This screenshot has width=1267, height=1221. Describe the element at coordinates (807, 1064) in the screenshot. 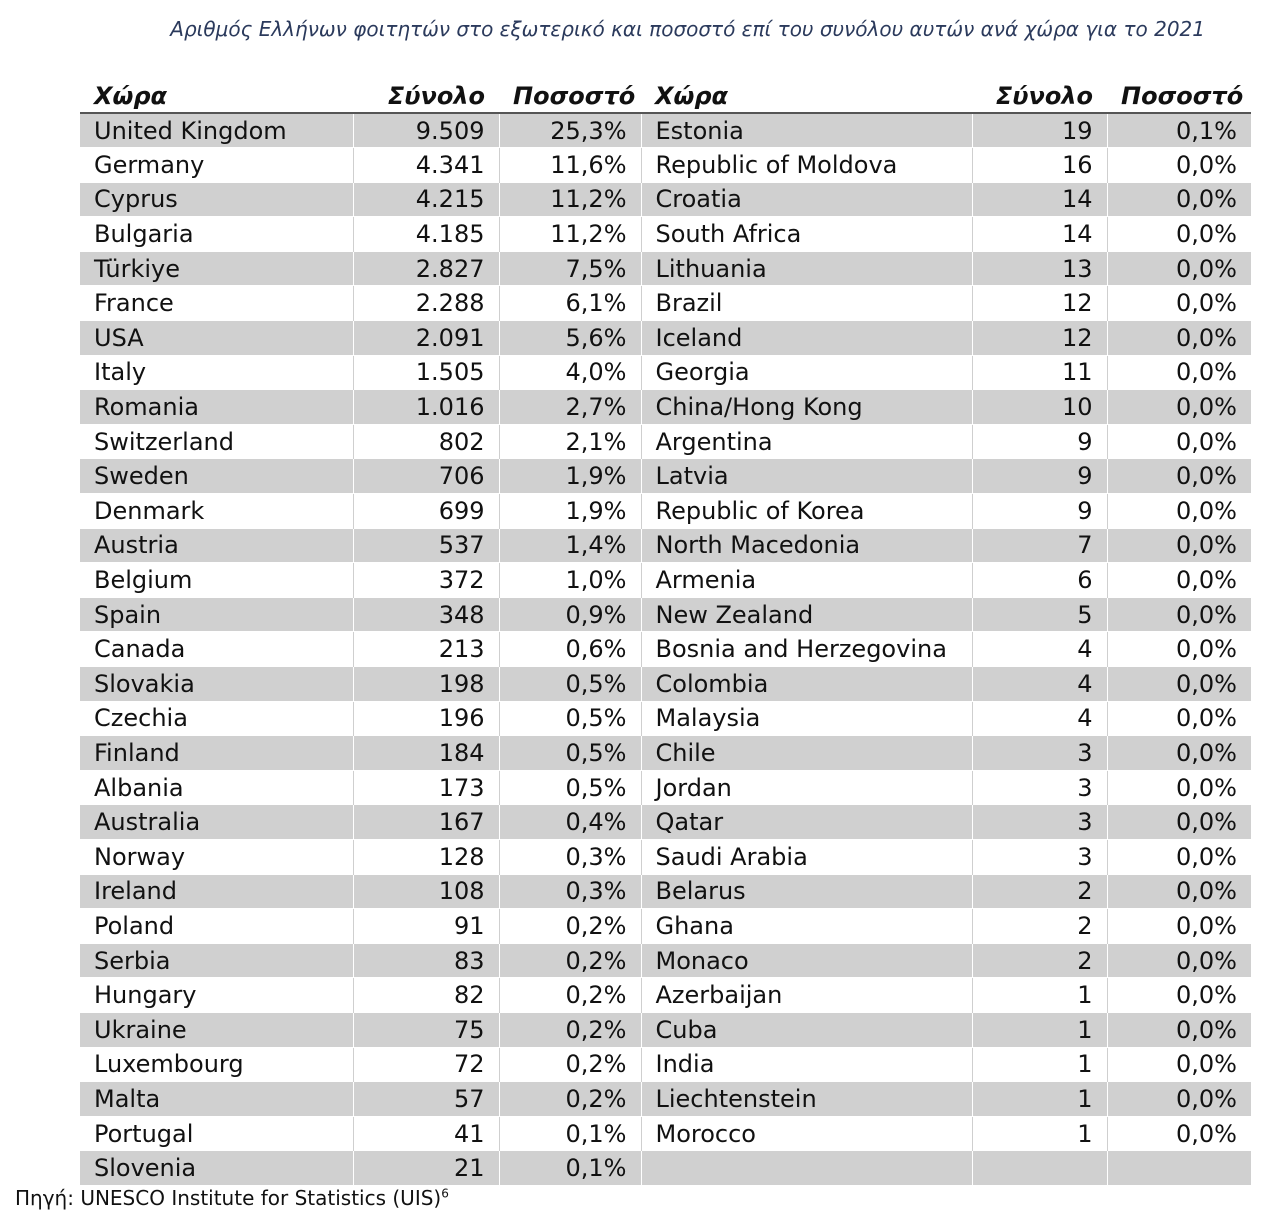

I see `cell-country-right: India` at that location.